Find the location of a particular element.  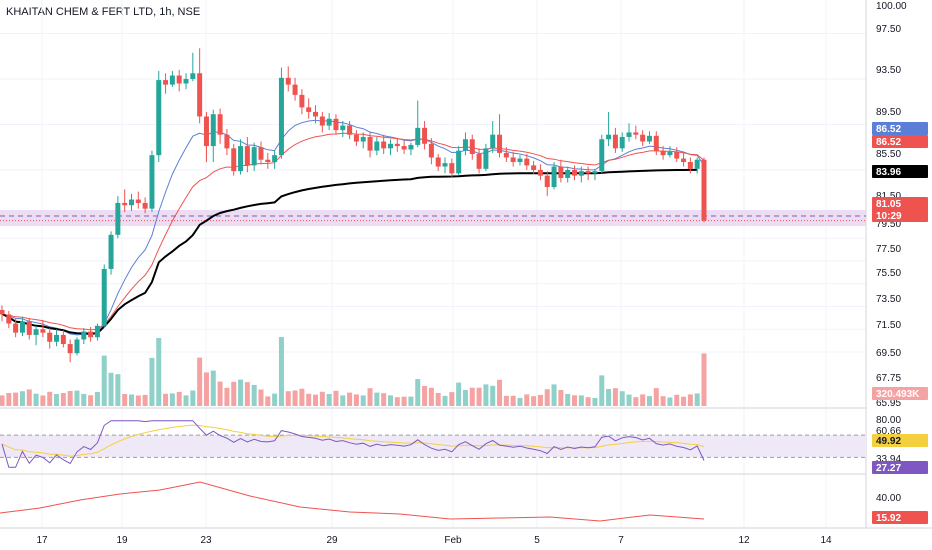

rsi-tick-label: 80.00 is located at coordinates (888, 420).